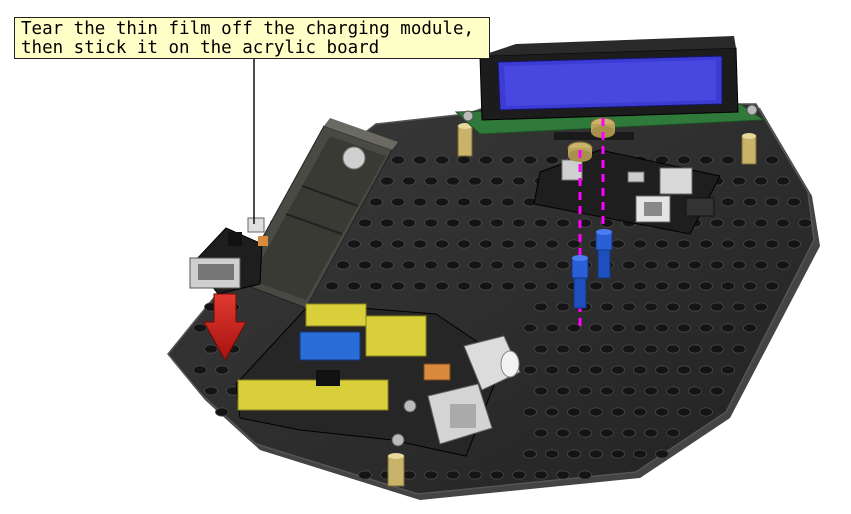  I want to click on battery-holder, so click(317, 213).